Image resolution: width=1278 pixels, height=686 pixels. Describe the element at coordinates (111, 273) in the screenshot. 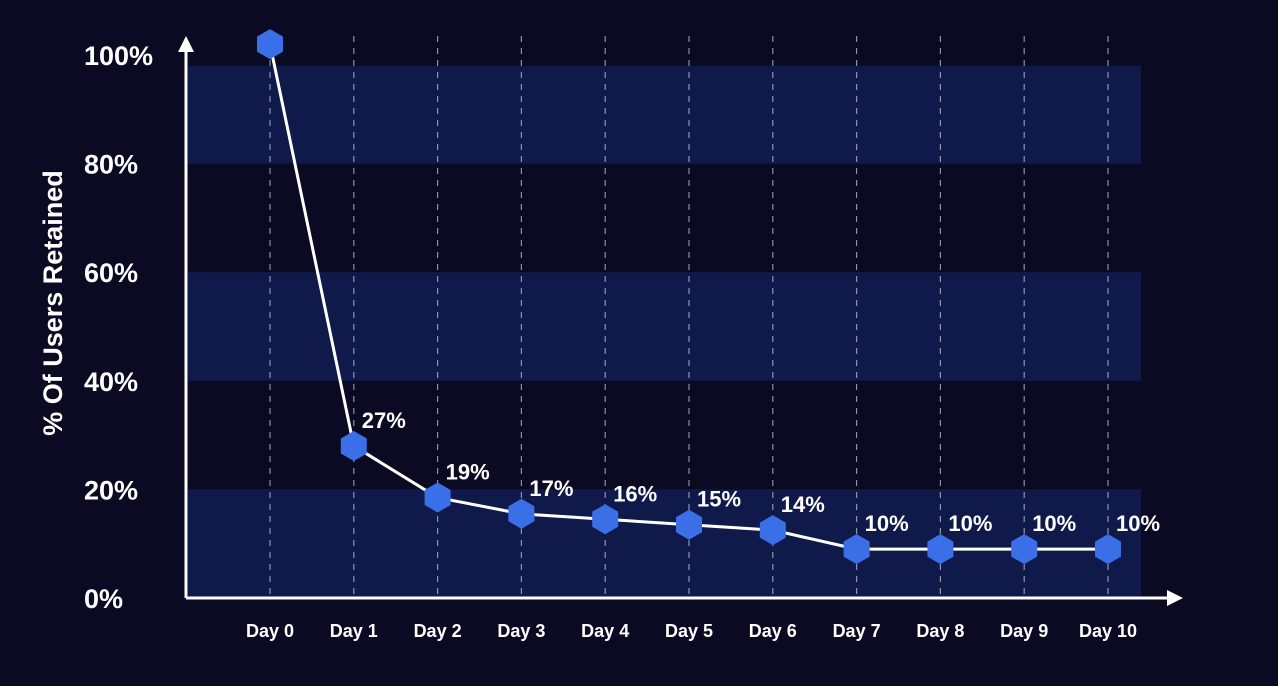

I see `y-tick-label: 60%` at that location.